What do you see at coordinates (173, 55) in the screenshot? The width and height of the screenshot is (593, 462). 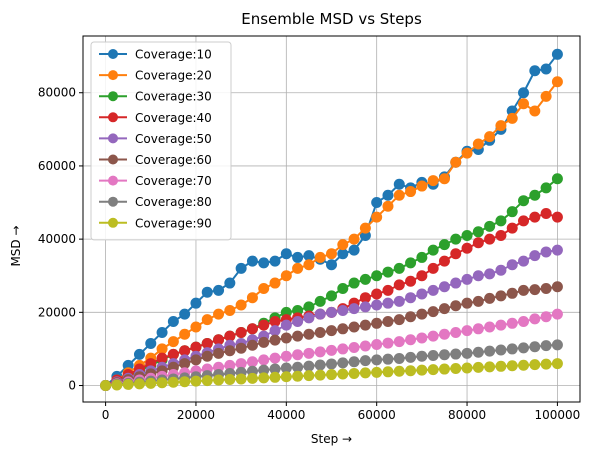 I see `legend-label: Coverage:10` at bounding box center [173, 55].